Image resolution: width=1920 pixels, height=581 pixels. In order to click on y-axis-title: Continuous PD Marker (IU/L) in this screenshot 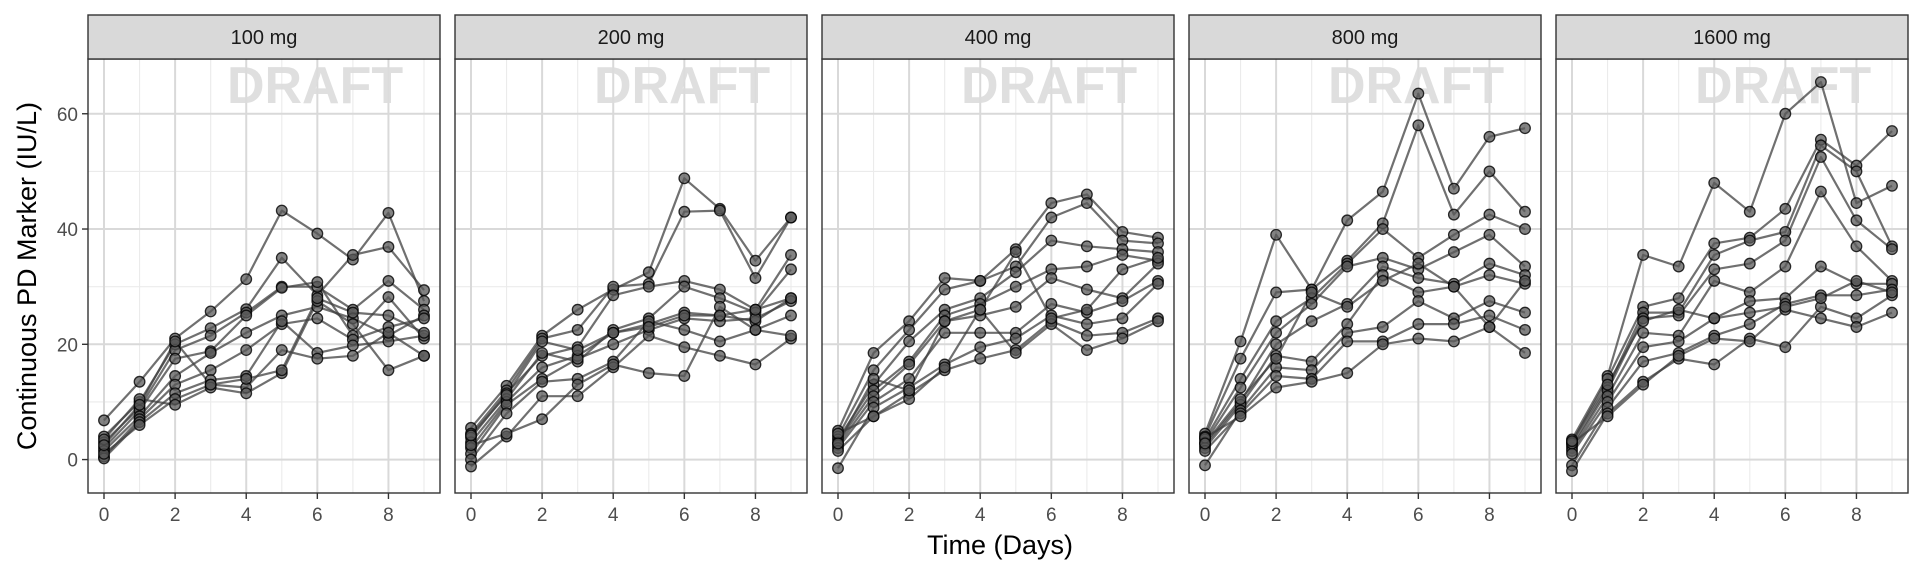, I will do `click(27, 276)`.